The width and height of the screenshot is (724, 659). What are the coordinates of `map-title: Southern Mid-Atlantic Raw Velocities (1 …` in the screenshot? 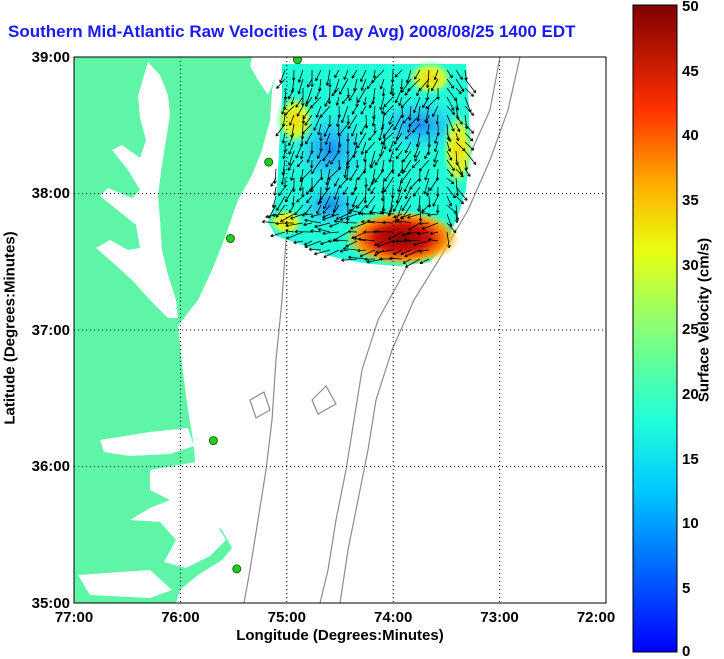 It's located at (292, 31).